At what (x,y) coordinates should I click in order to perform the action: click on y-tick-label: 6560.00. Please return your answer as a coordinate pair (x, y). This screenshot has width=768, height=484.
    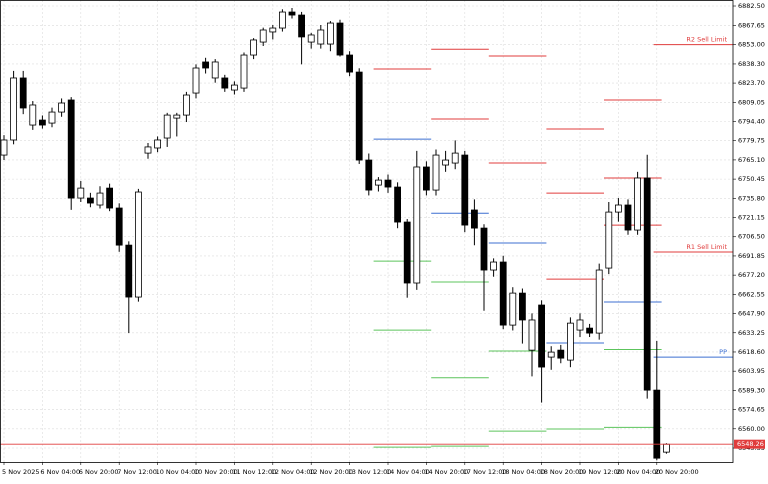
    Looking at the image, I should click on (751, 429).